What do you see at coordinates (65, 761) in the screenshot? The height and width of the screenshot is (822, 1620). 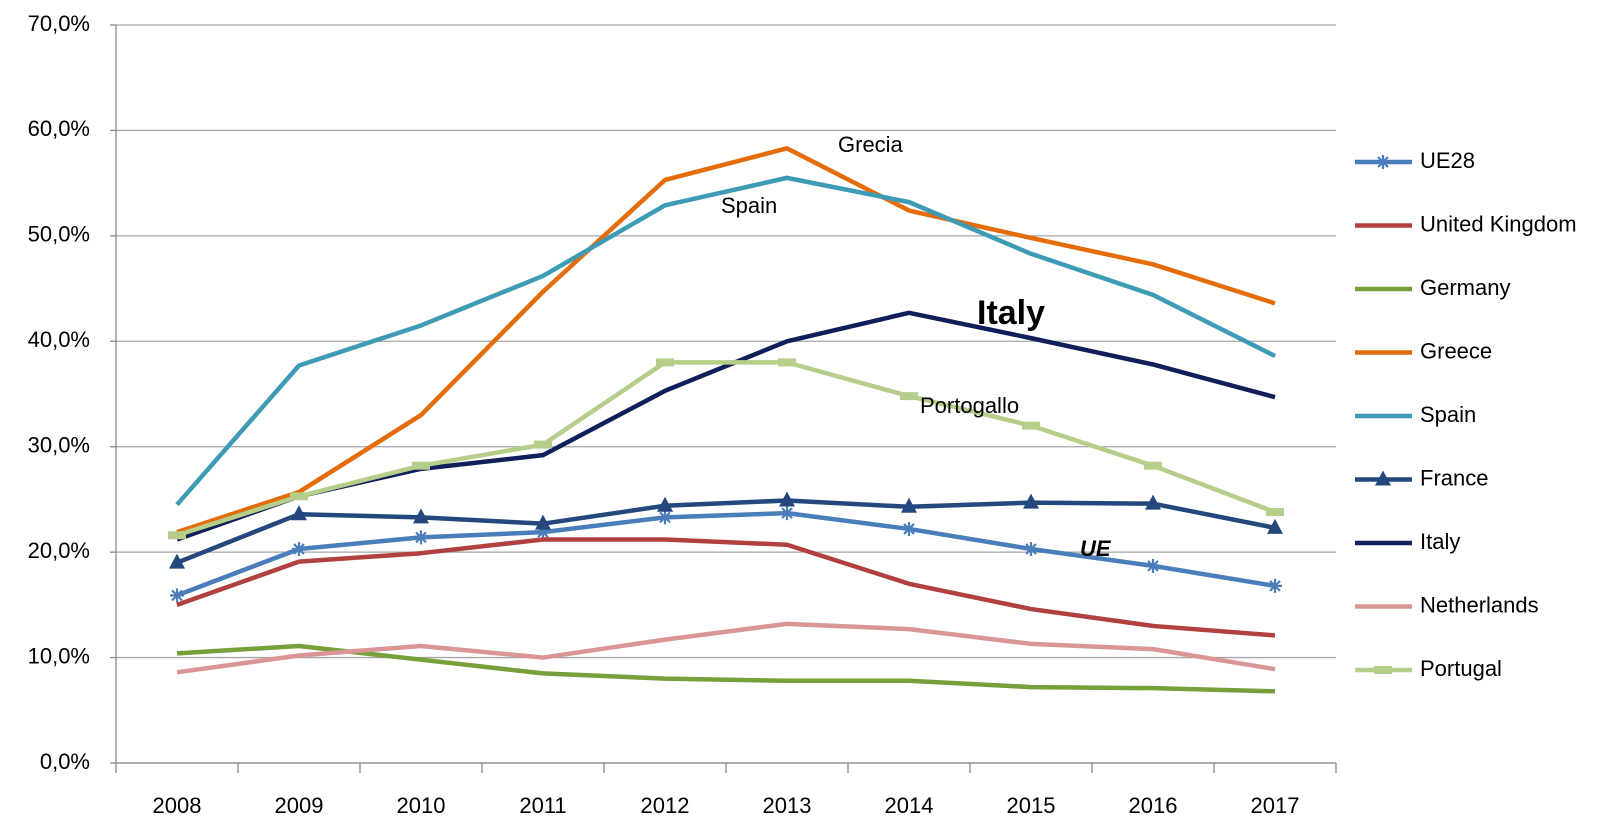 I see `y-tick-label: 0,0%` at bounding box center [65, 761].